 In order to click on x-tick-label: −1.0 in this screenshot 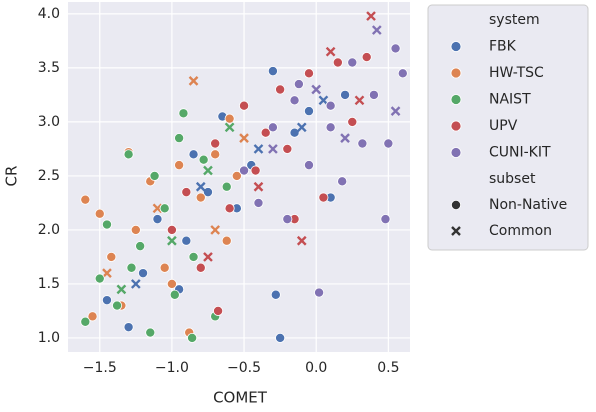, I will do `click(172, 368)`.